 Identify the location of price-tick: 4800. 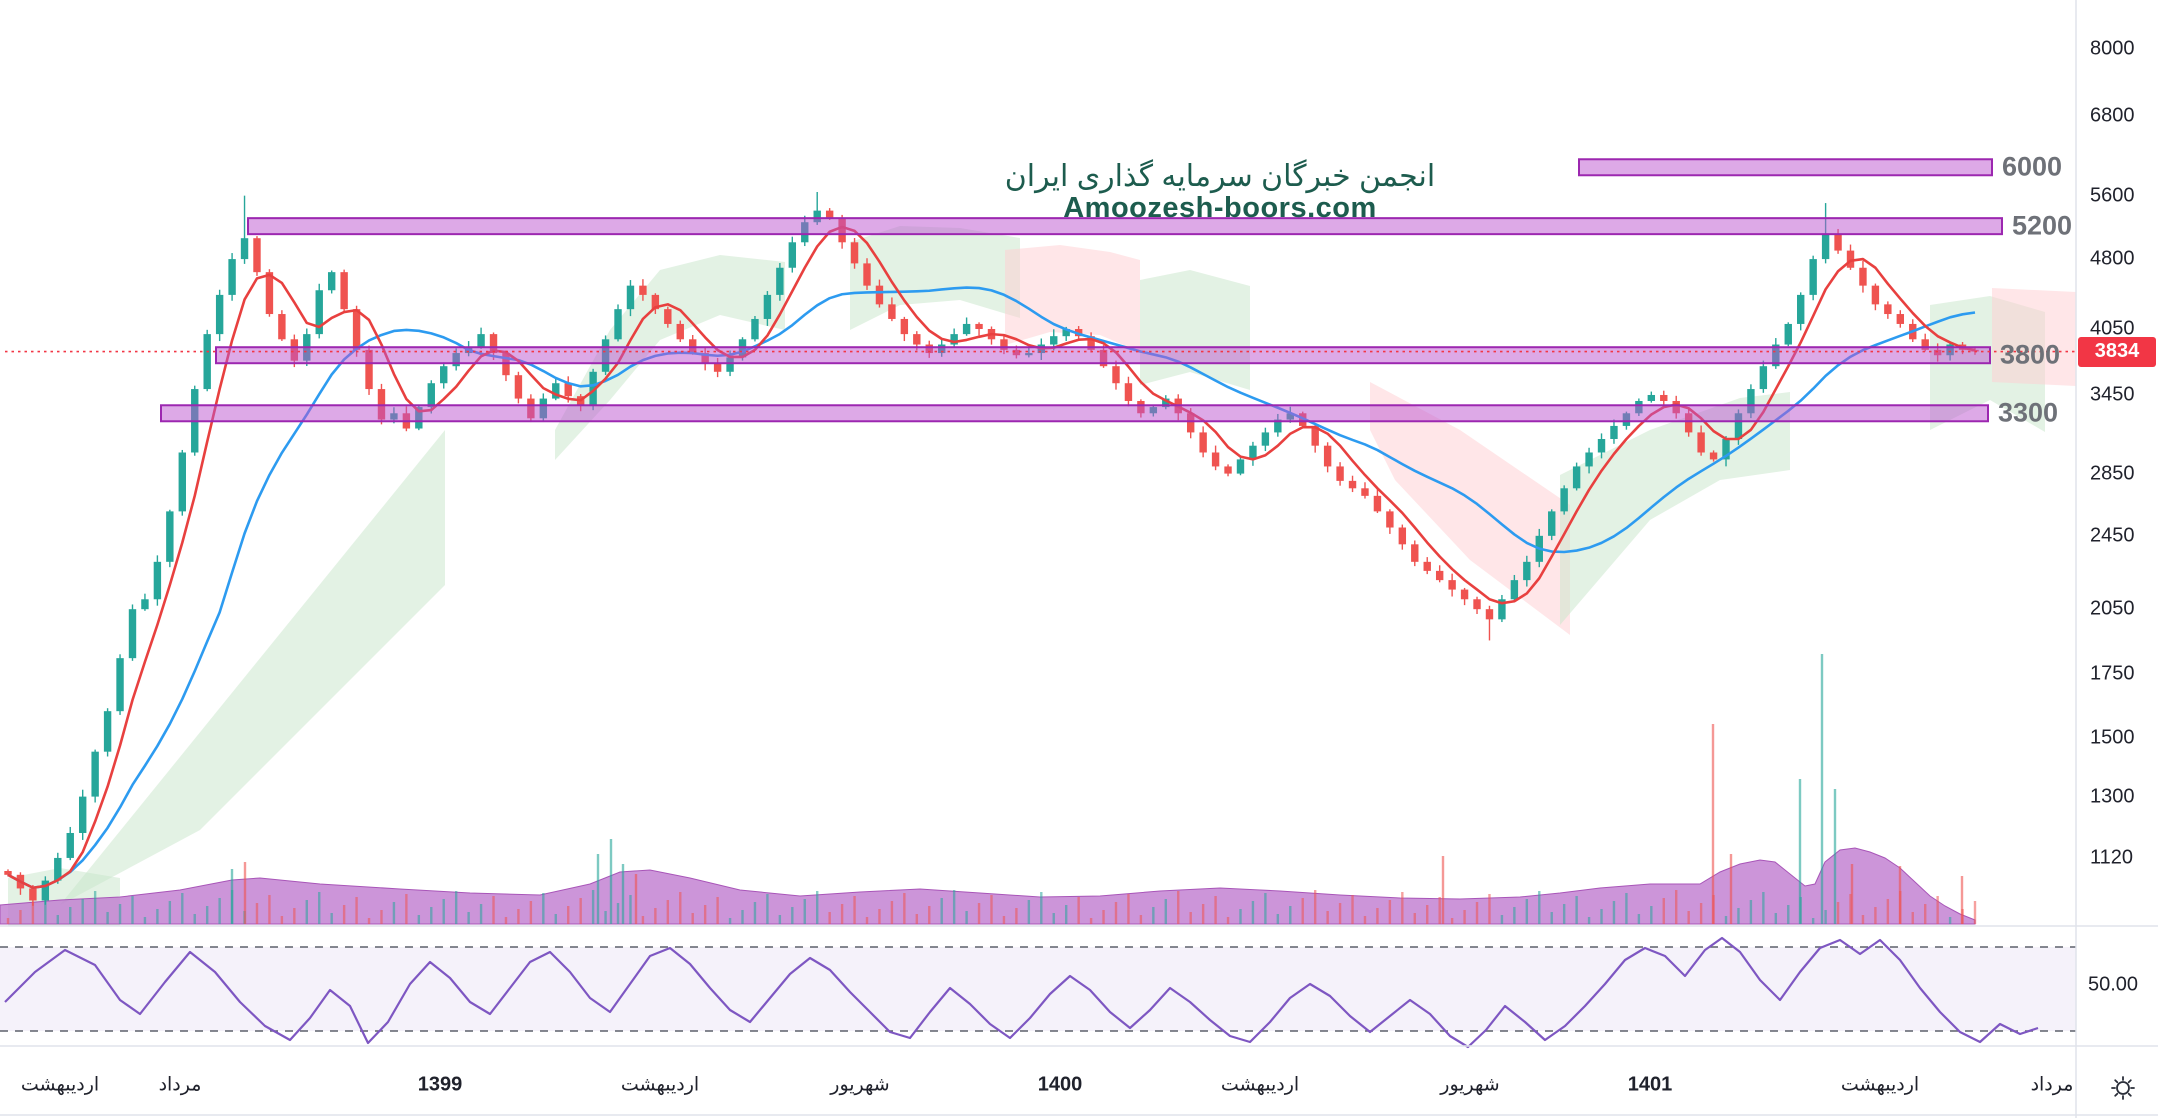
(2112, 258).